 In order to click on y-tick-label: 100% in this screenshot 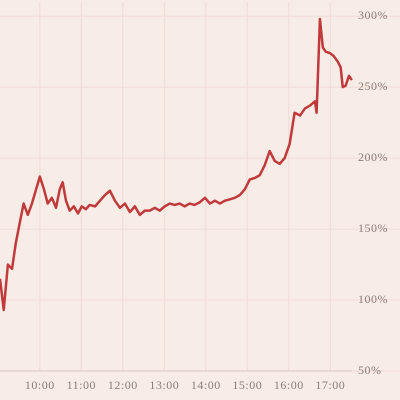, I will do `click(373, 299)`.